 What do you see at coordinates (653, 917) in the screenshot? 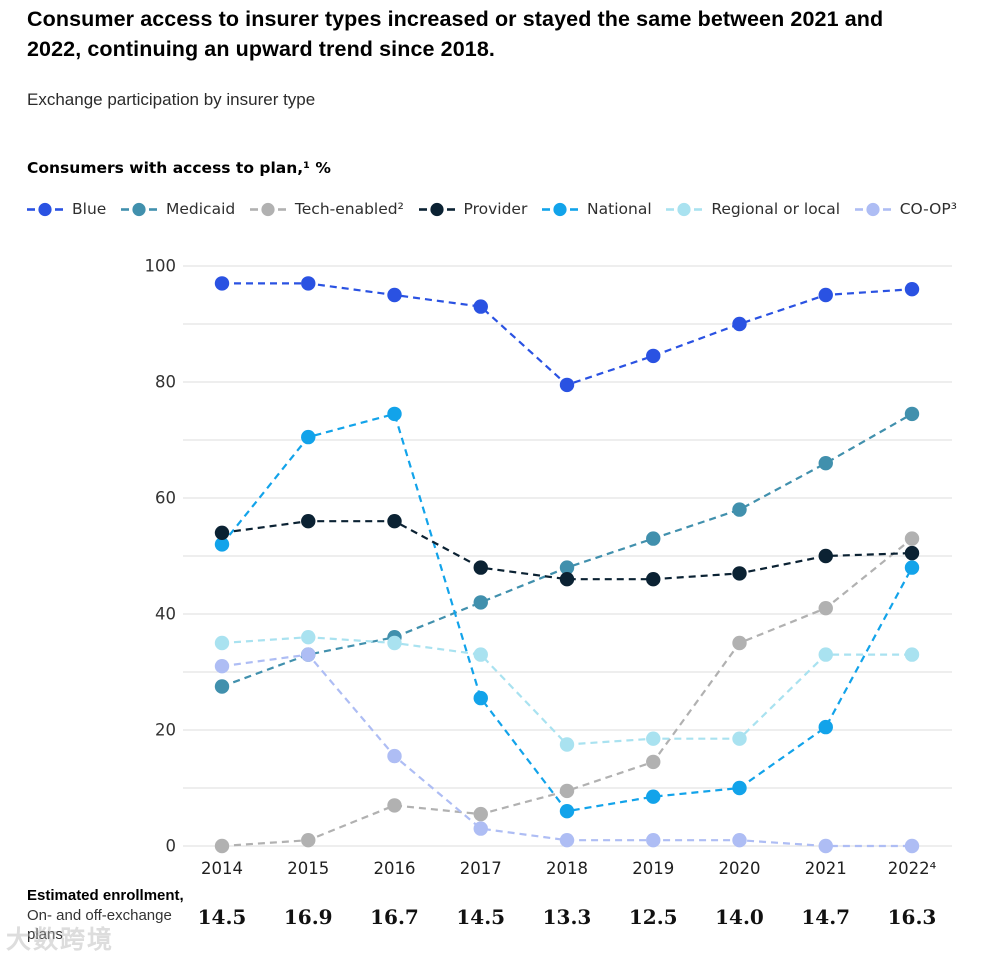
I see `enrollment-value: 12.5` at bounding box center [653, 917].